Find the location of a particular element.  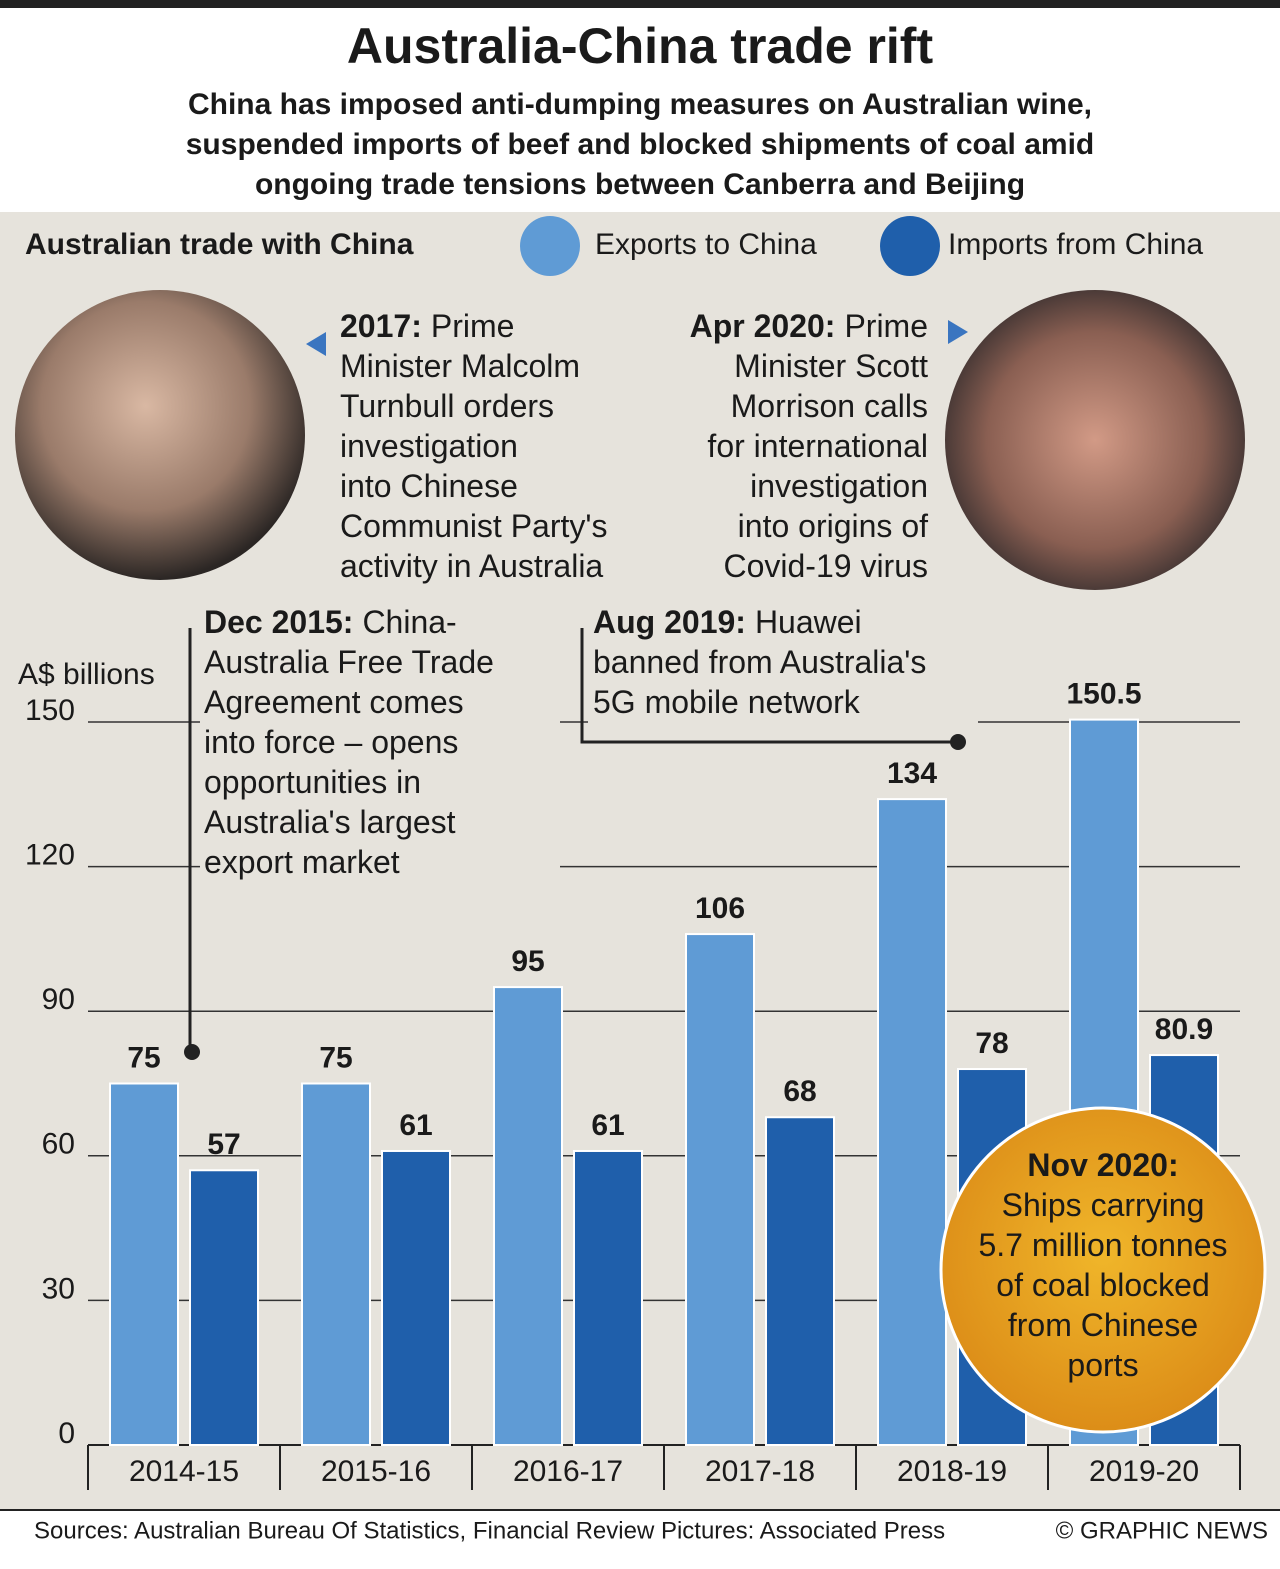

annotation-line: into Chinese is located at coordinates (429, 486).